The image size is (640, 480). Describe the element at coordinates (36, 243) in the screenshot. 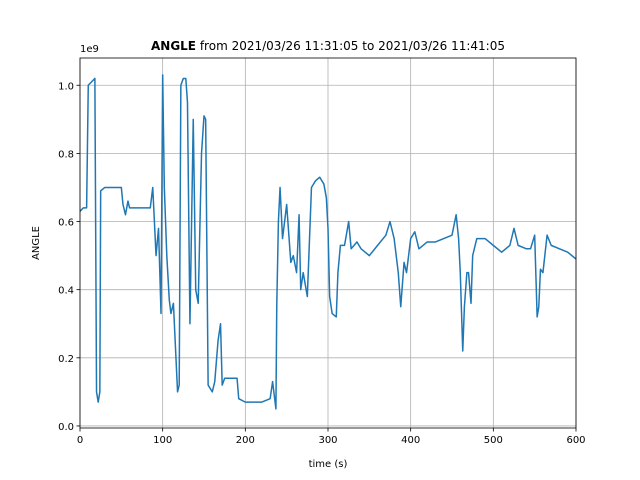

I see `y-axis-label: ANGLE` at that location.